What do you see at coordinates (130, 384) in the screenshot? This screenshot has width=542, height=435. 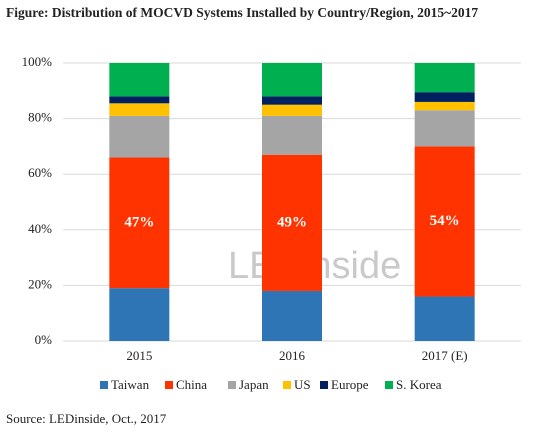 I see `legend-label: Taiwan` at bounding box center [130, 384].